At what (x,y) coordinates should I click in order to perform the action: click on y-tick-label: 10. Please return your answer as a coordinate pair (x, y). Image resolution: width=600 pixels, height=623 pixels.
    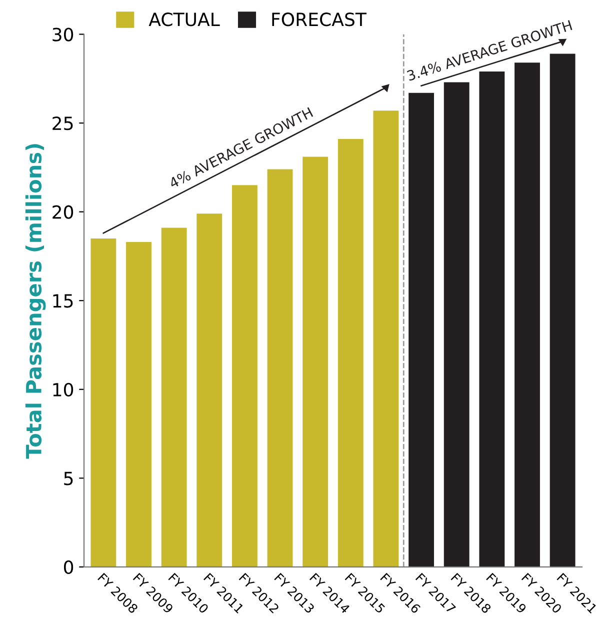
    Looking at the image, I should click on (63, 389).